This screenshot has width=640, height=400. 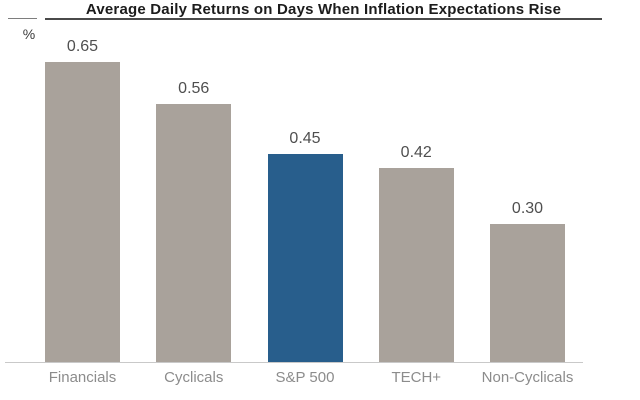 What do you see at coordinates (194, 233) in the screenshot?
I see `bar-cyclicals` at bounding box center [194, 233].